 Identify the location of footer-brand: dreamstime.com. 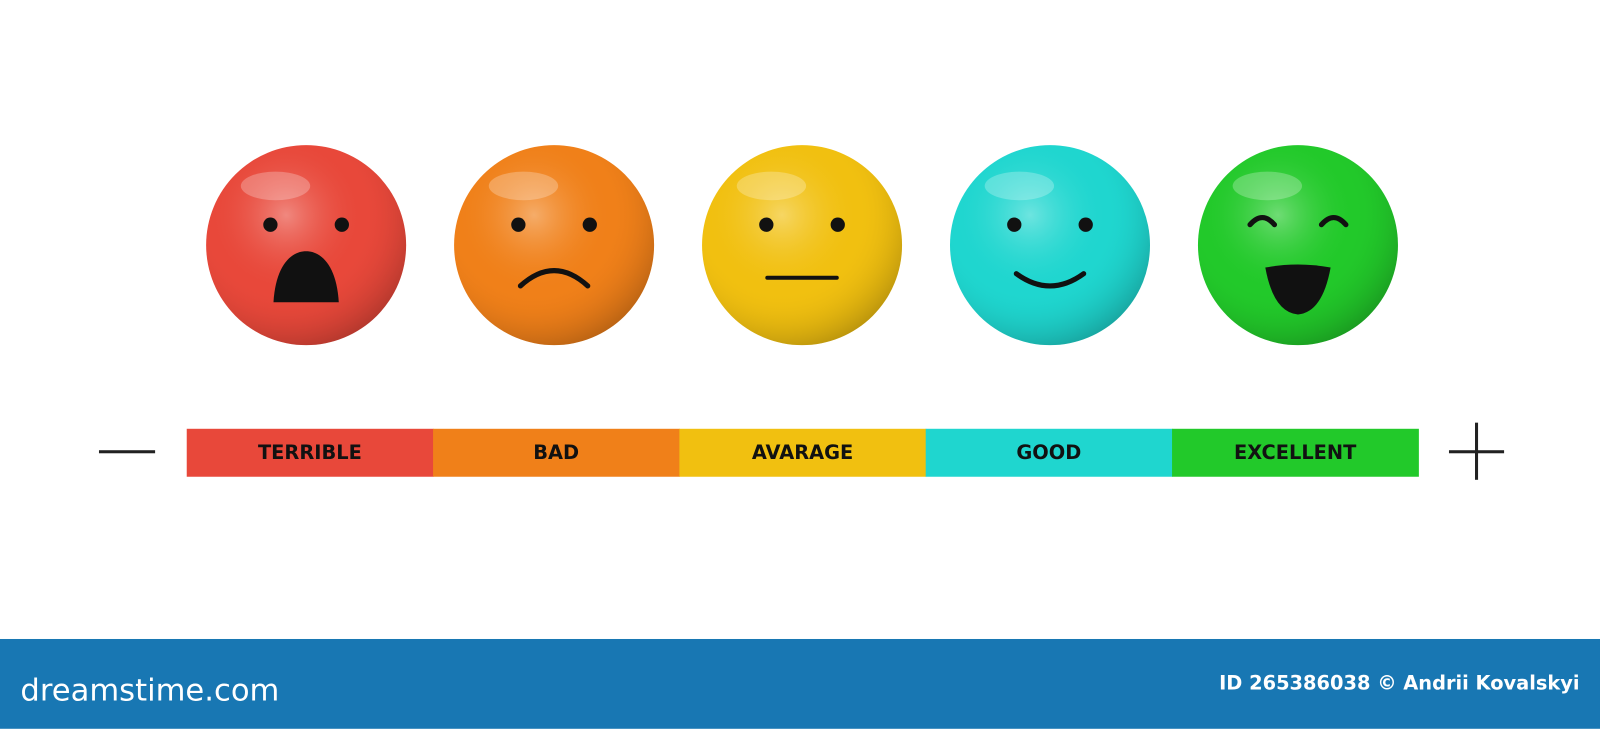
(149, 691).